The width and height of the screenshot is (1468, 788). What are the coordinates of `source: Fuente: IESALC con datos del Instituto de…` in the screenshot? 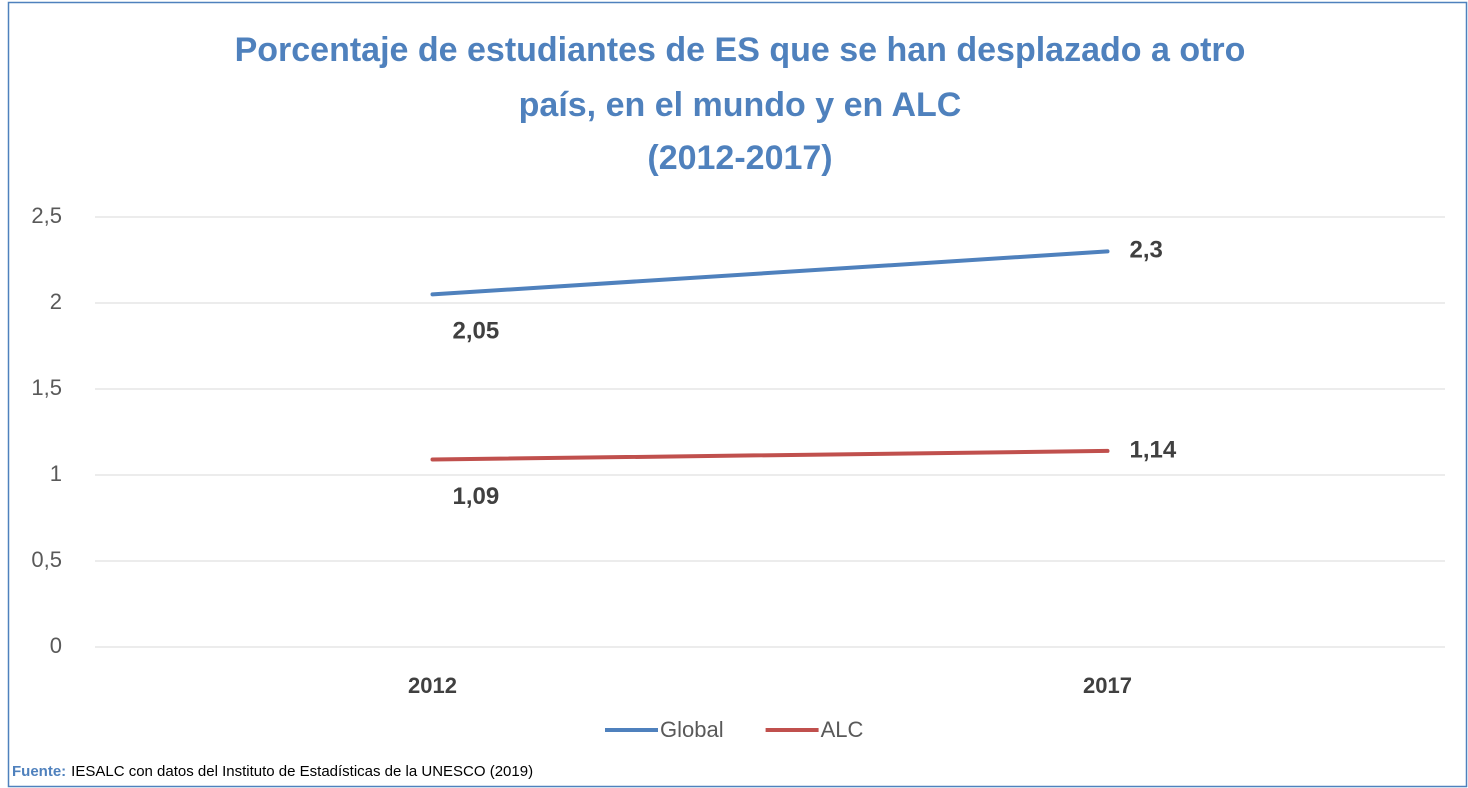 It's located at (272, 771).